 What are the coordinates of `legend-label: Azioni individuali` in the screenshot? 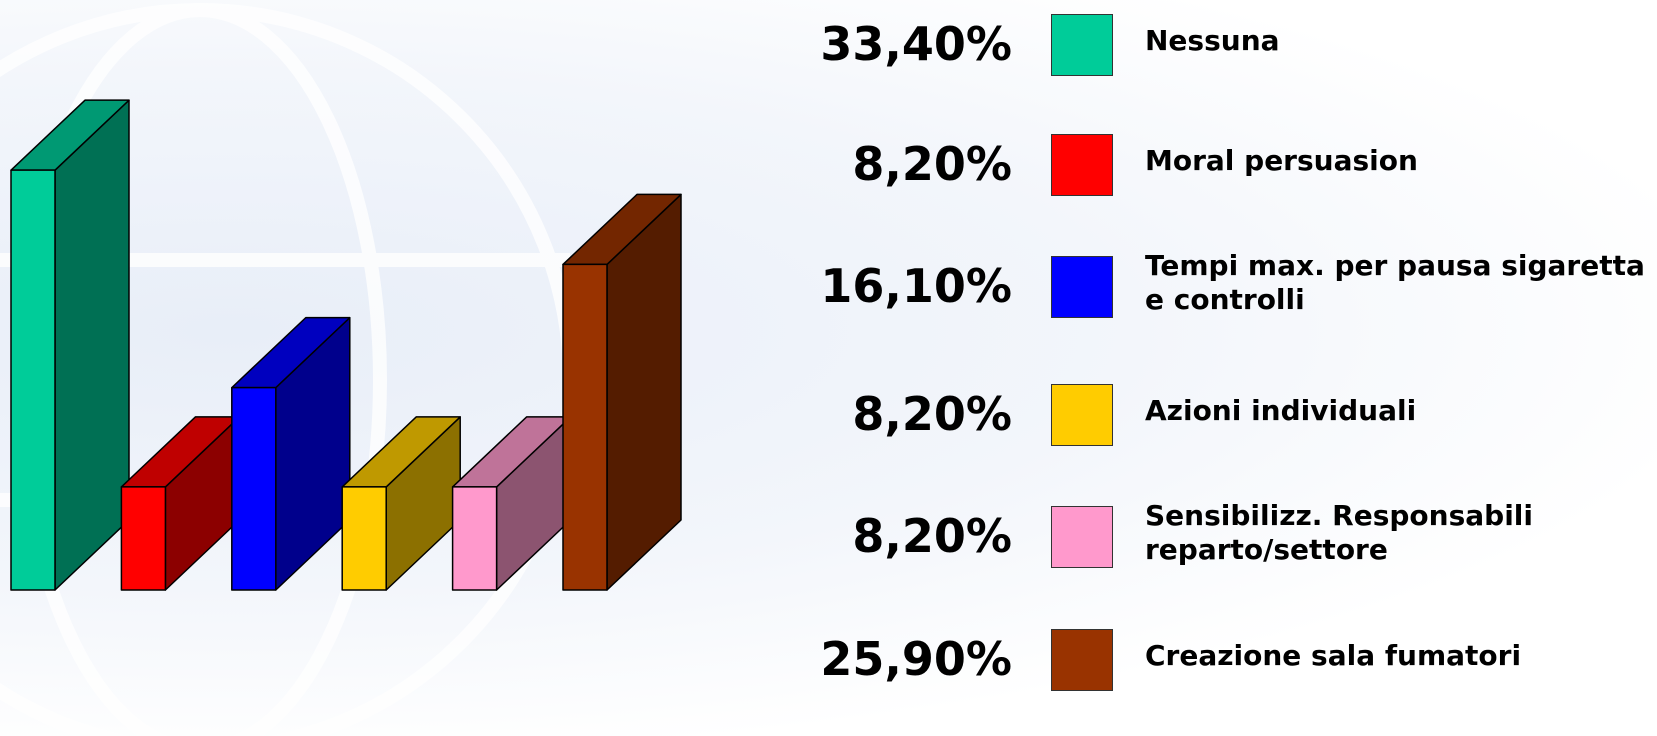 It's located at (1281, 410).